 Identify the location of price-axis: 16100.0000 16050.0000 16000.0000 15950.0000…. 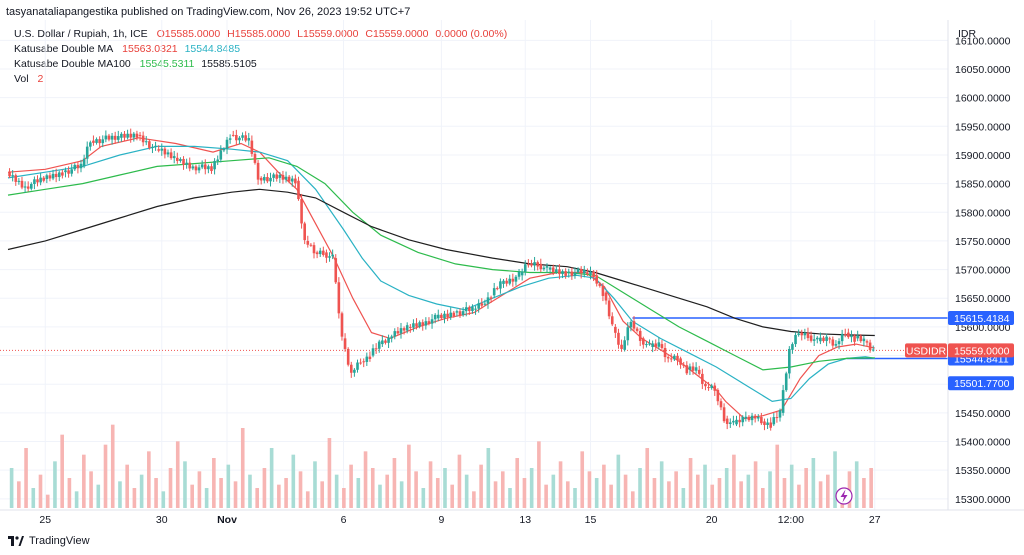
(983, 270).